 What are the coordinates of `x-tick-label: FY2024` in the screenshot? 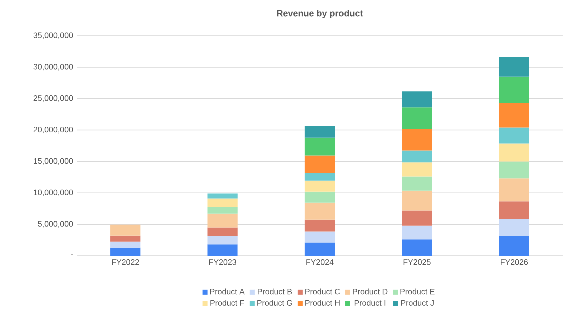 It's located at (320, 263).